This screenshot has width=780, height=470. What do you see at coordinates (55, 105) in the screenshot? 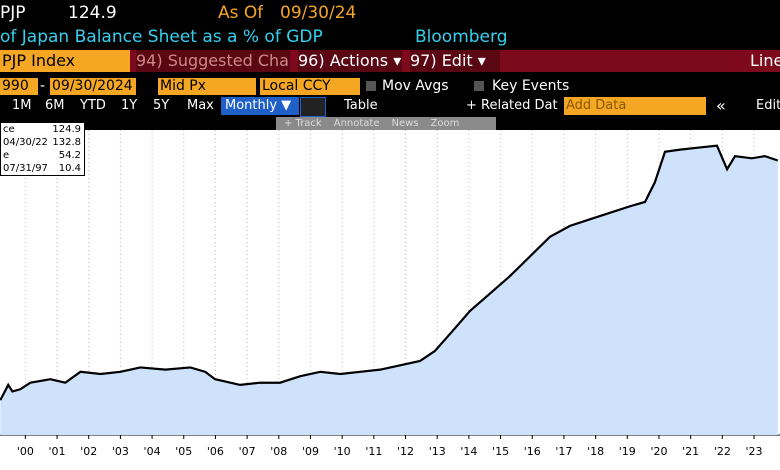
I see `period-button: 6M` at bounding box center [55, 105].